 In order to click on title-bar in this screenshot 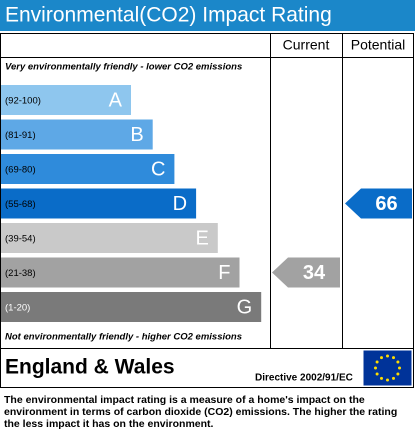, I will do `click(207, 15)`.